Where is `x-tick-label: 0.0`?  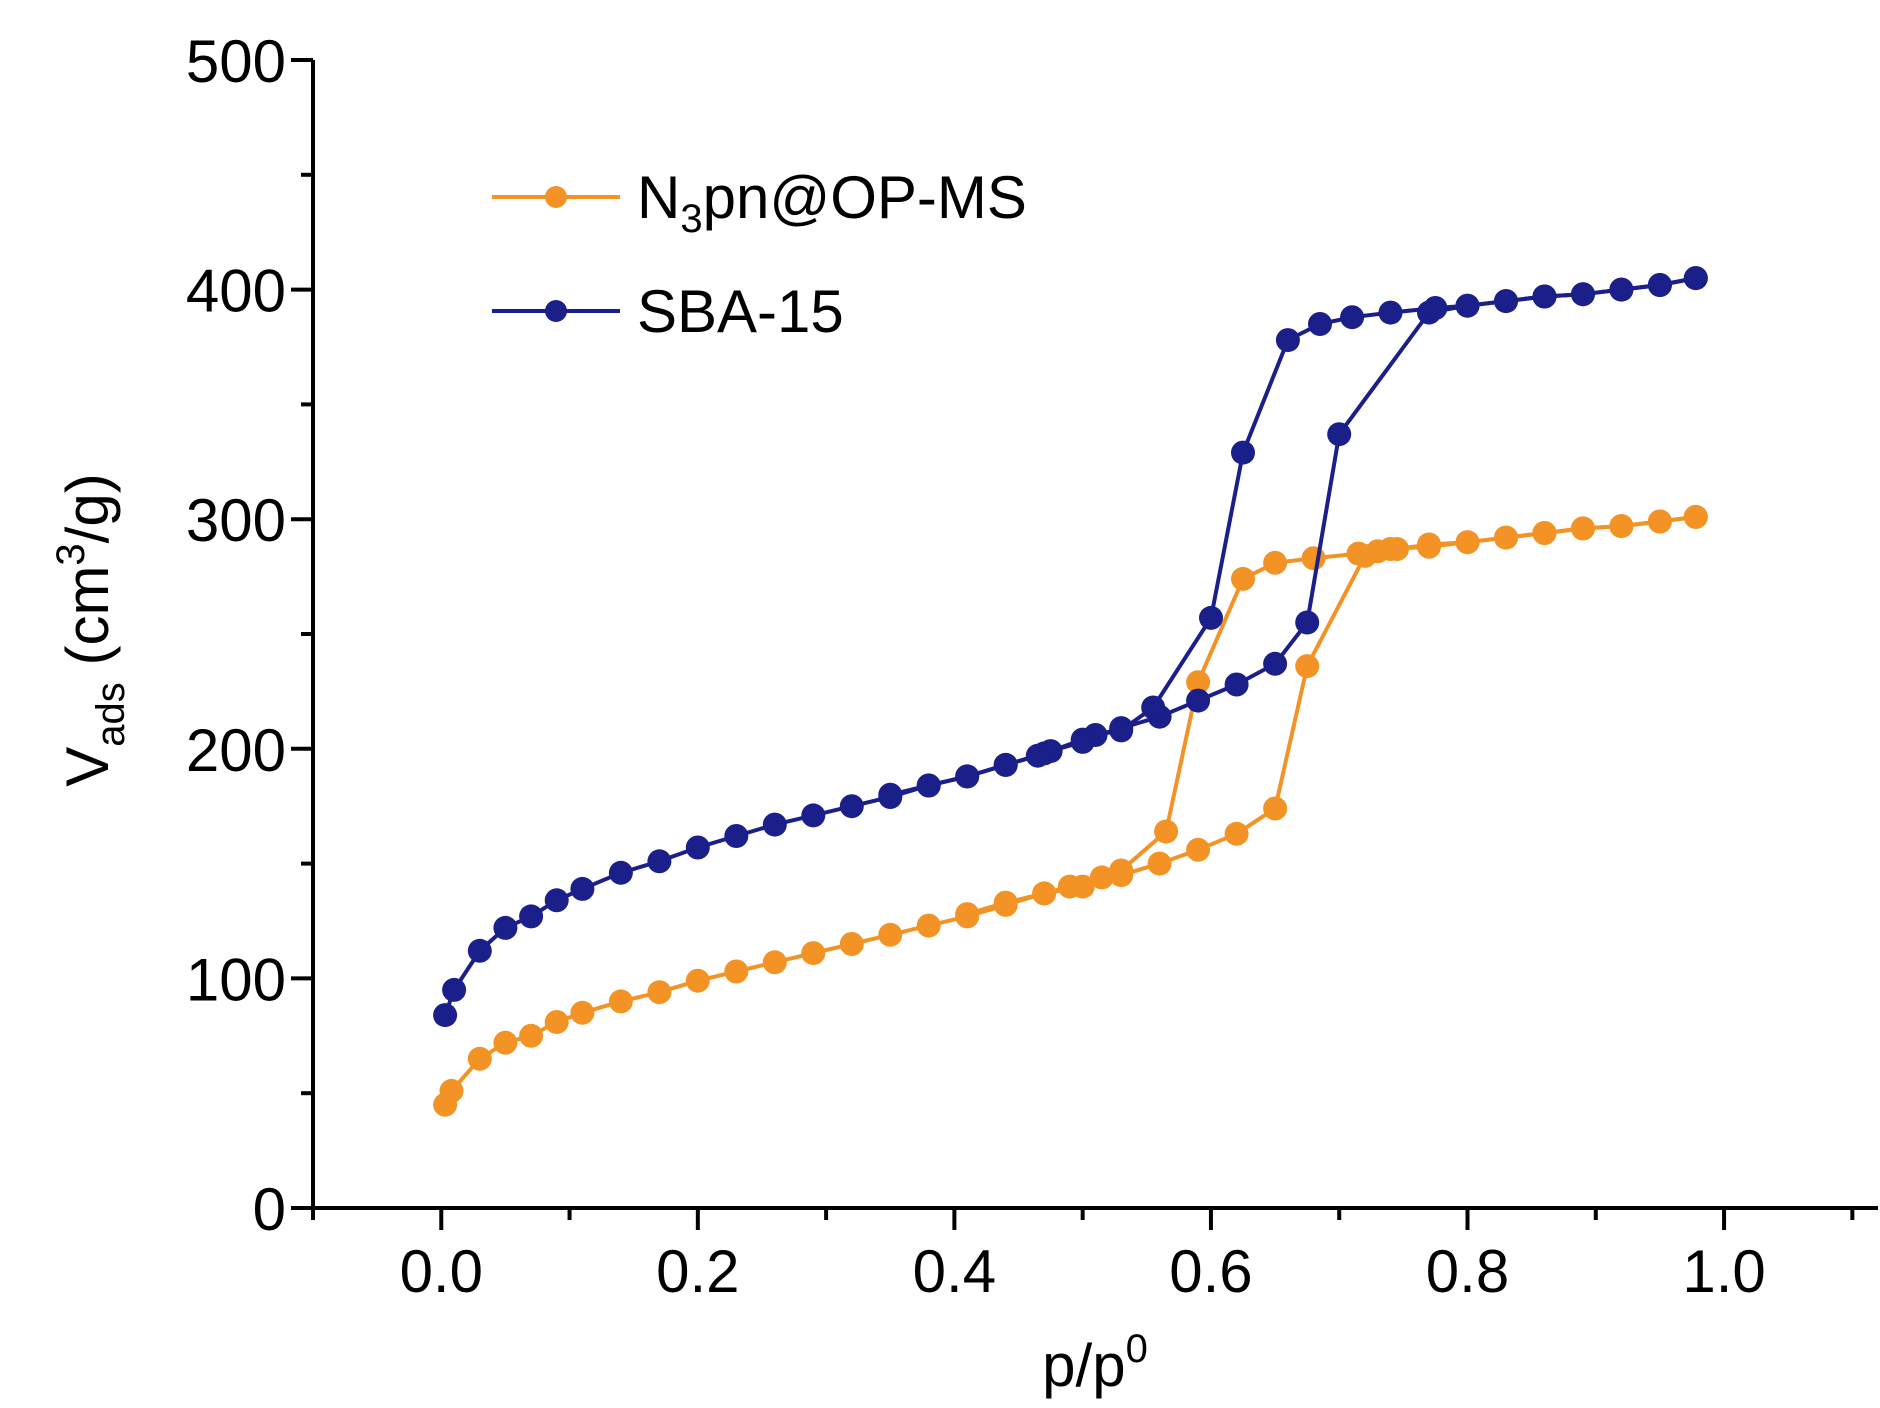
x-tick-label: 0.0 is located at coordinates (441, 1271).